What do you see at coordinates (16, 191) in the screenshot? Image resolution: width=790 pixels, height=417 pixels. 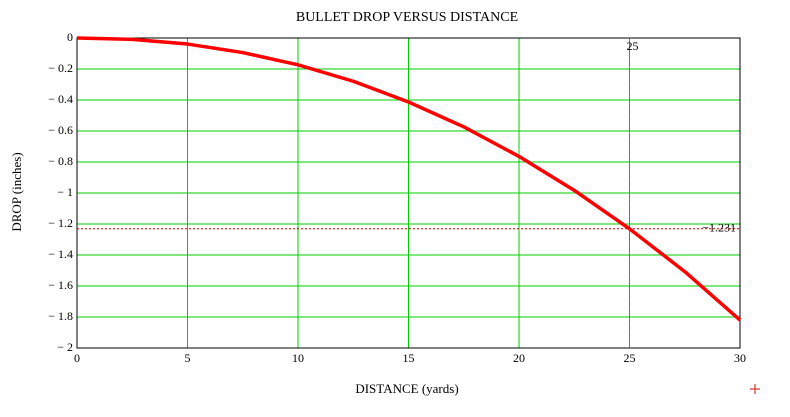 I see `y-axis-label: DROP (inches)` at bounding box center [16, 191].